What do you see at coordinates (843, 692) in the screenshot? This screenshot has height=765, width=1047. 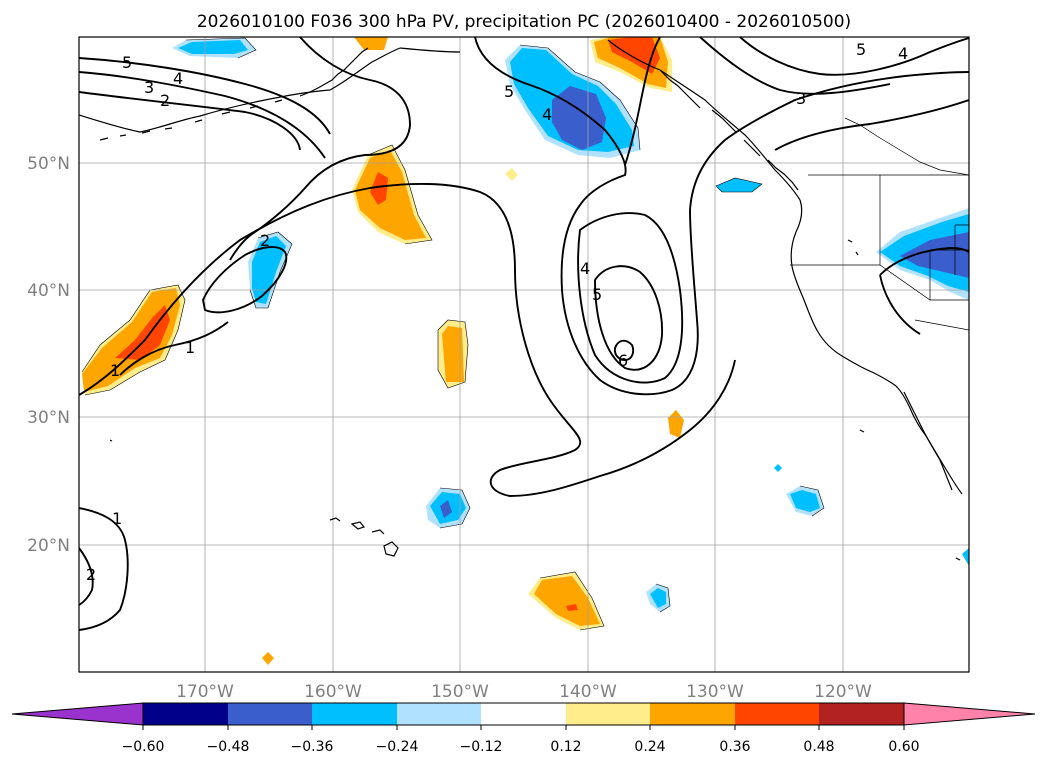 I see `lon-label-120w: 120°W` at bounding box center [843, 692].